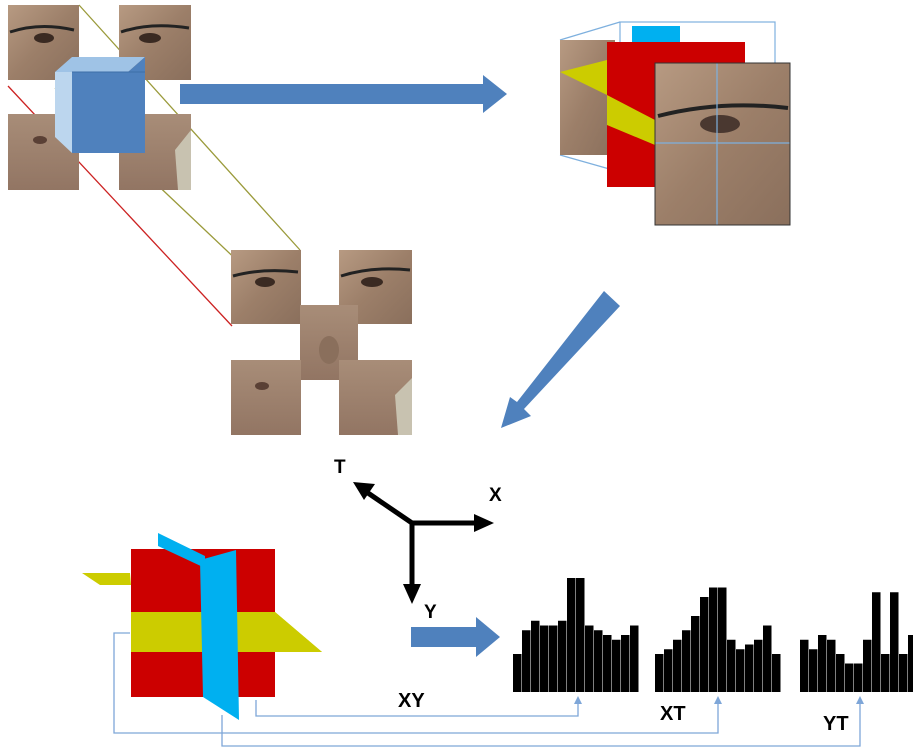 The image size is (913, 751). I want to click on histogram-label: XT, so click(673, 714).